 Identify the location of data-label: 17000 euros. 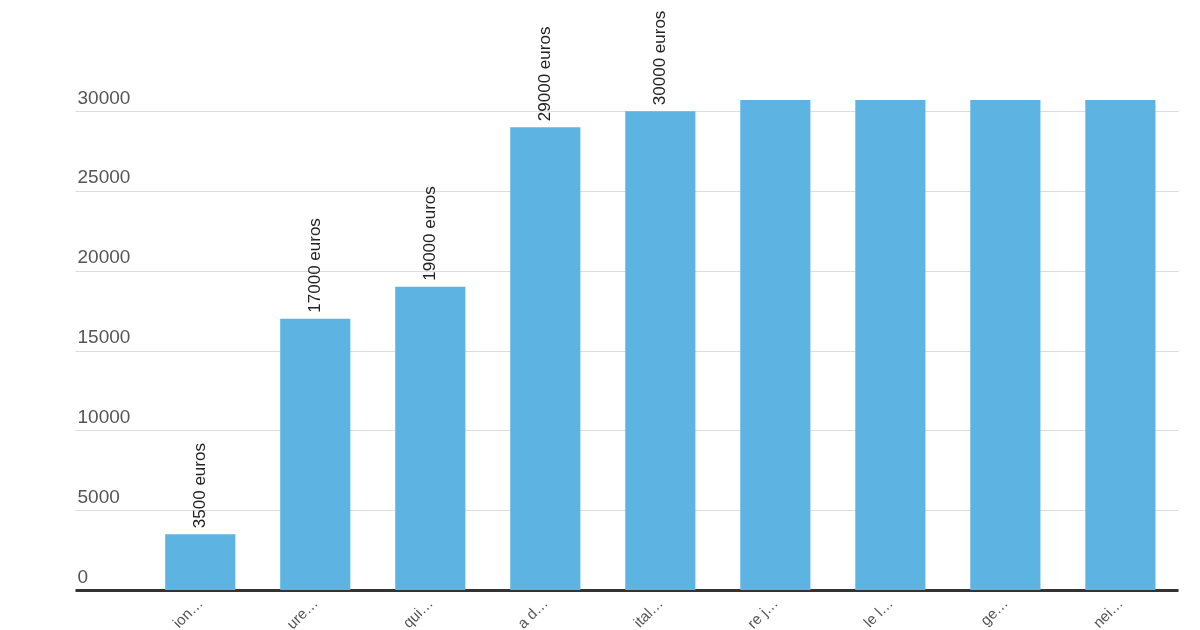
(315, 265).